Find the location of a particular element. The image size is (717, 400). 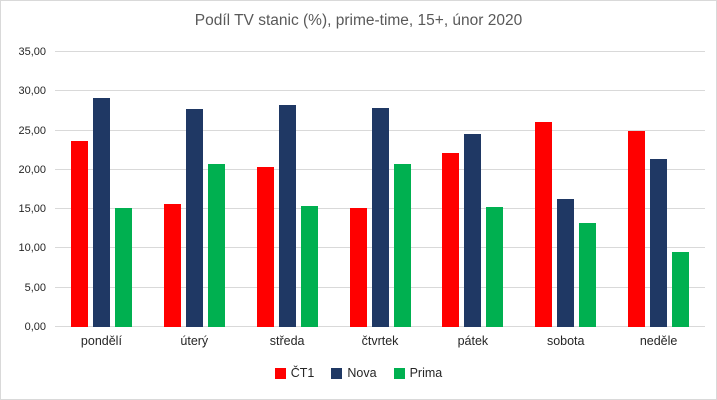

legend-item-ČT1: ČT1 is located at coordinates (294, 373).